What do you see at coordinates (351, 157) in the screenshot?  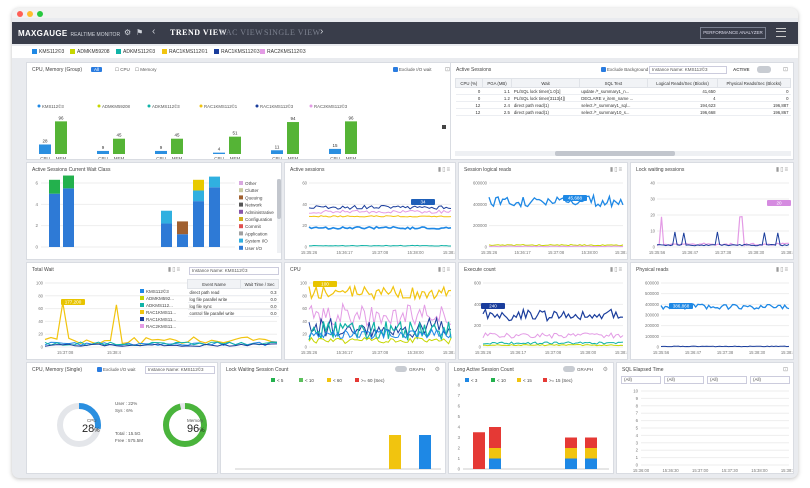 I see `bar-category-label: MEM` at bounding box center [351, 157].